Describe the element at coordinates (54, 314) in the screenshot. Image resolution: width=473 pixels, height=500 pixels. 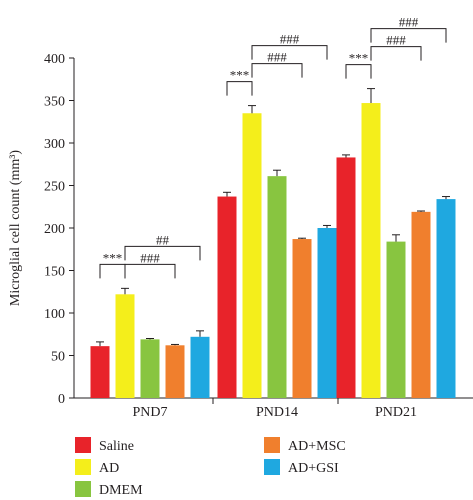
I see `y-tick-label: 100` at that location.